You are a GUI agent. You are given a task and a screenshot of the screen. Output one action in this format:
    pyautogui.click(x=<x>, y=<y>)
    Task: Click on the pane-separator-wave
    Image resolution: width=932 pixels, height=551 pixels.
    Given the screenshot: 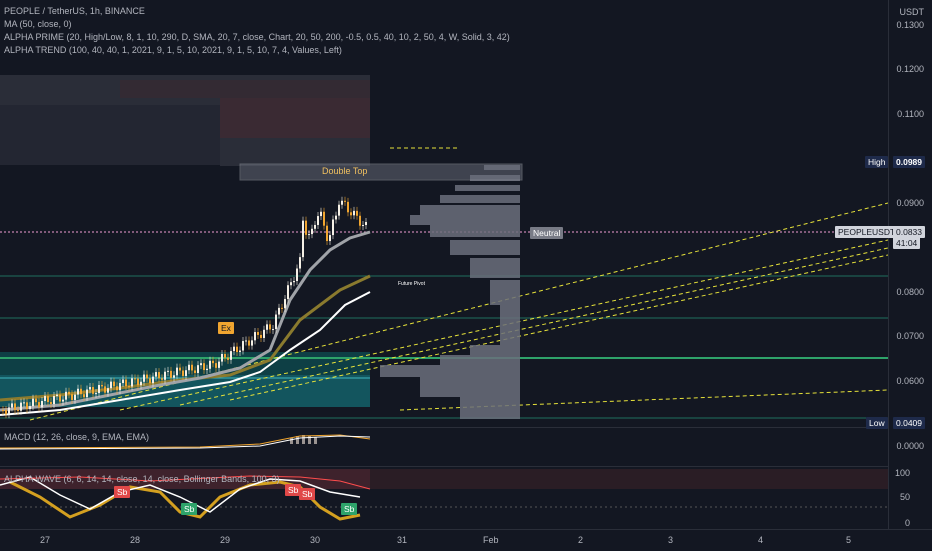 What is the action you would take?
    pyautogui.click(x=444, y=466)
    